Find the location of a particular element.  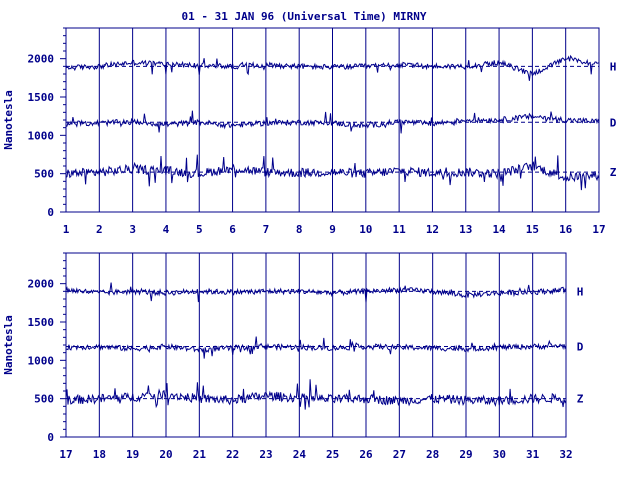

x-tick-label: 18 is located at coordinates (99, 454).